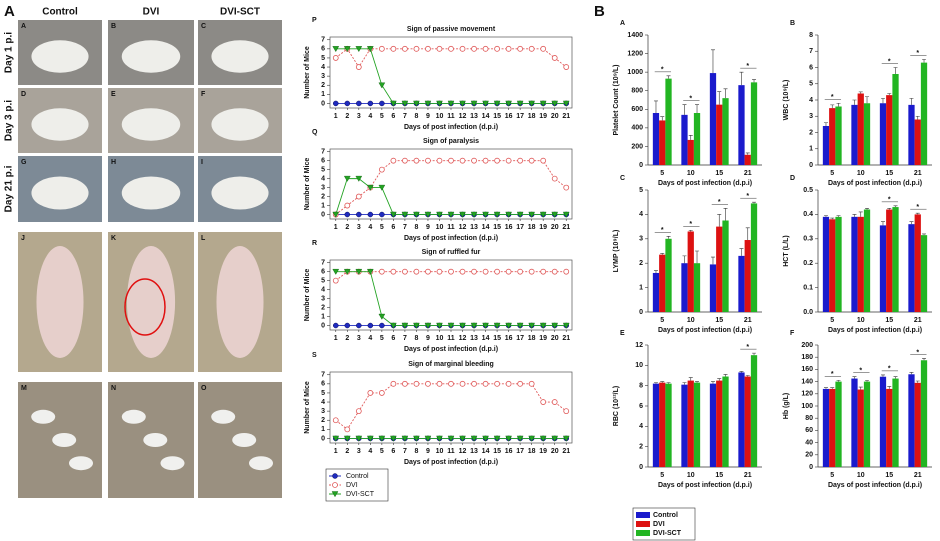  What do you see at coordinates (809, 430) in the screenshot?
I see `y-tick-label: 60` at bounding box center [809, 430].